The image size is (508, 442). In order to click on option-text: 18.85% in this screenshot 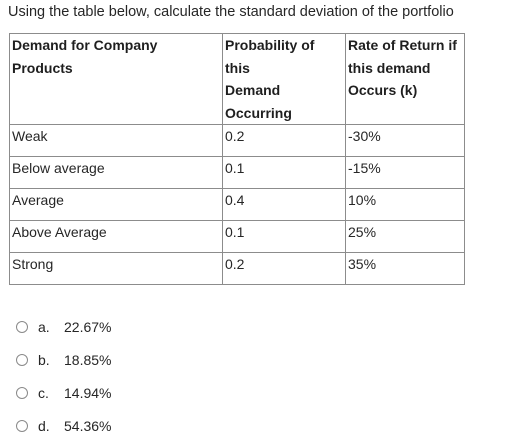, I will do `click(88, 359)`.